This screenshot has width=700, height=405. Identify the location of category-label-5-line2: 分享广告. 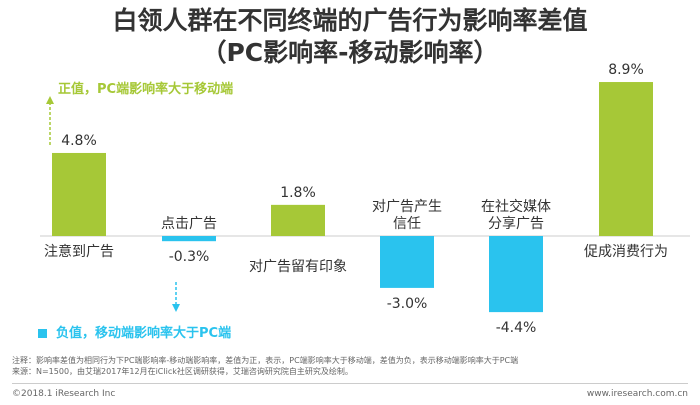
(516, 223).